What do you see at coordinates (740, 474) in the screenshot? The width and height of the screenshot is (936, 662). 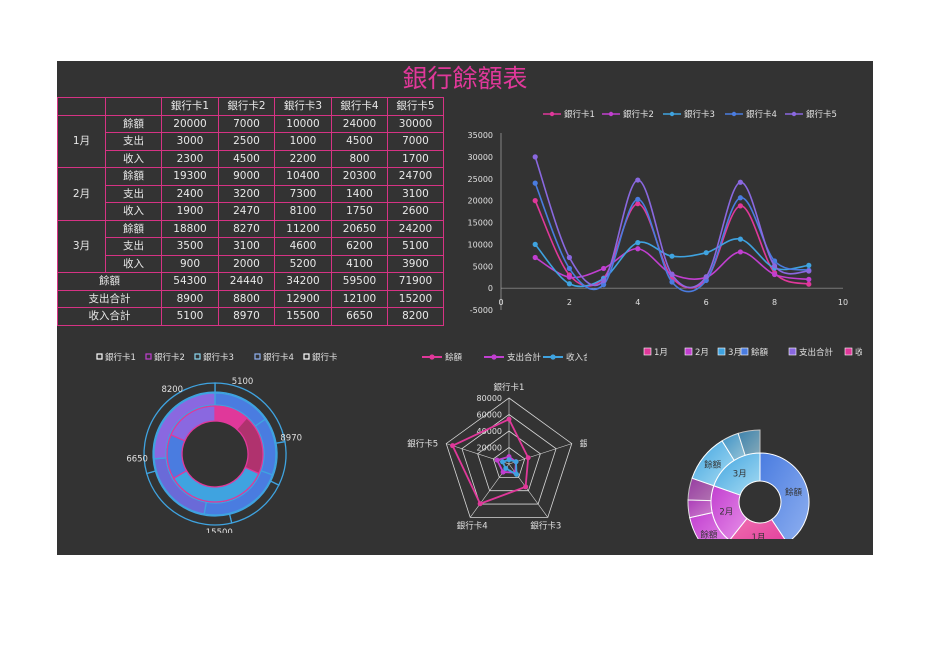 I see `sunburst-inner-label: 3月` at bounding box center [740, 474].